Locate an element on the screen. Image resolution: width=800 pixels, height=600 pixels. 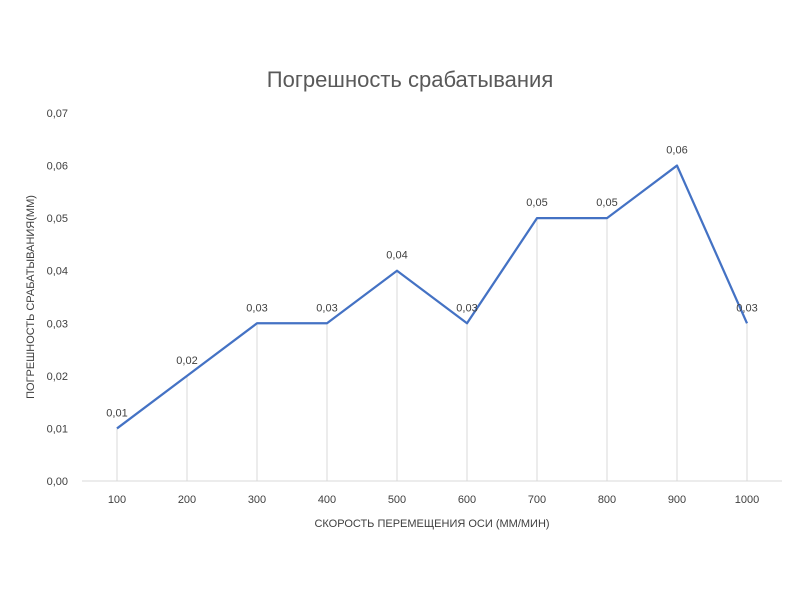
x-tick-label: 100 is located at coordinates (117, 500).